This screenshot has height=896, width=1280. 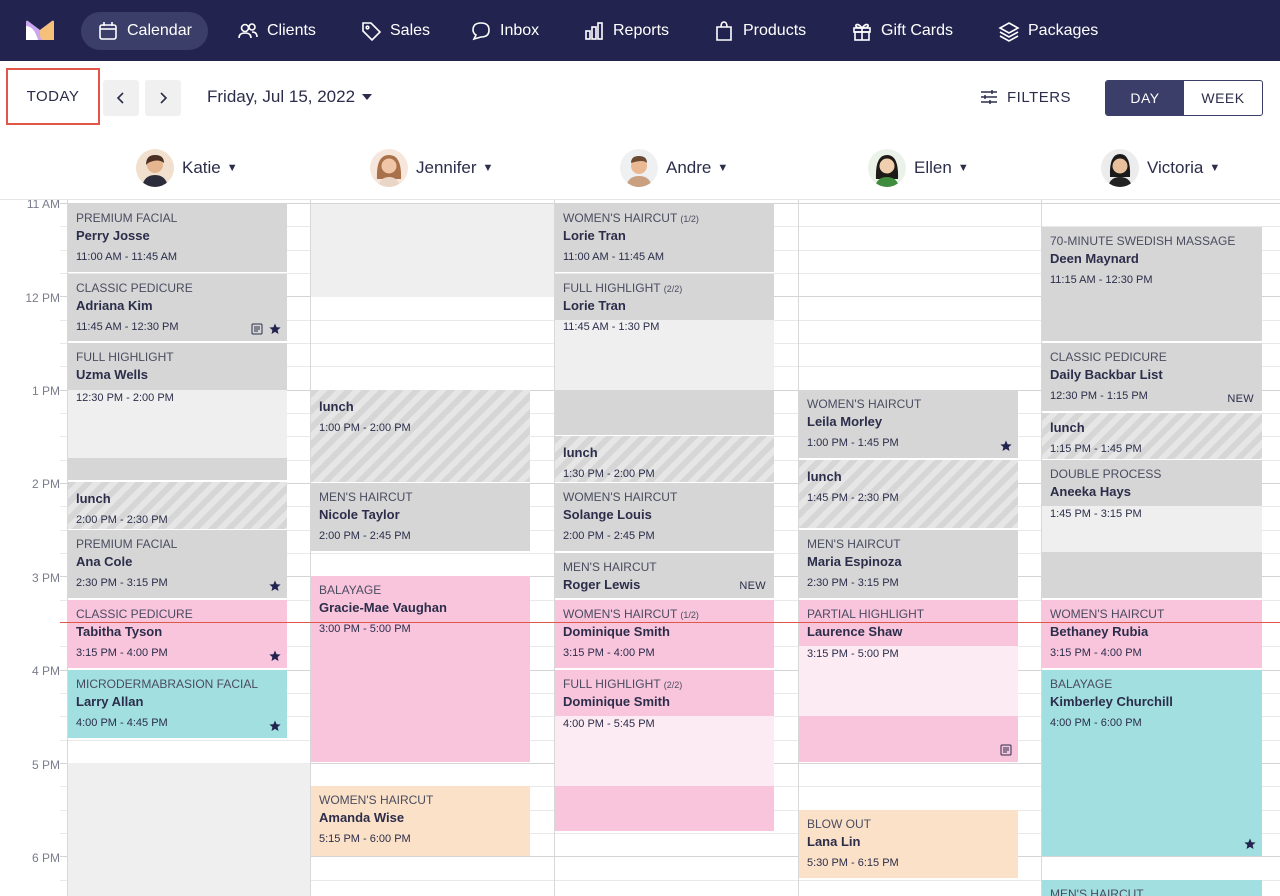 What do you see at coordinates (45, 858) in the screenshot?
I see `time-label: 6 PM` at bounding box center [45, 858].